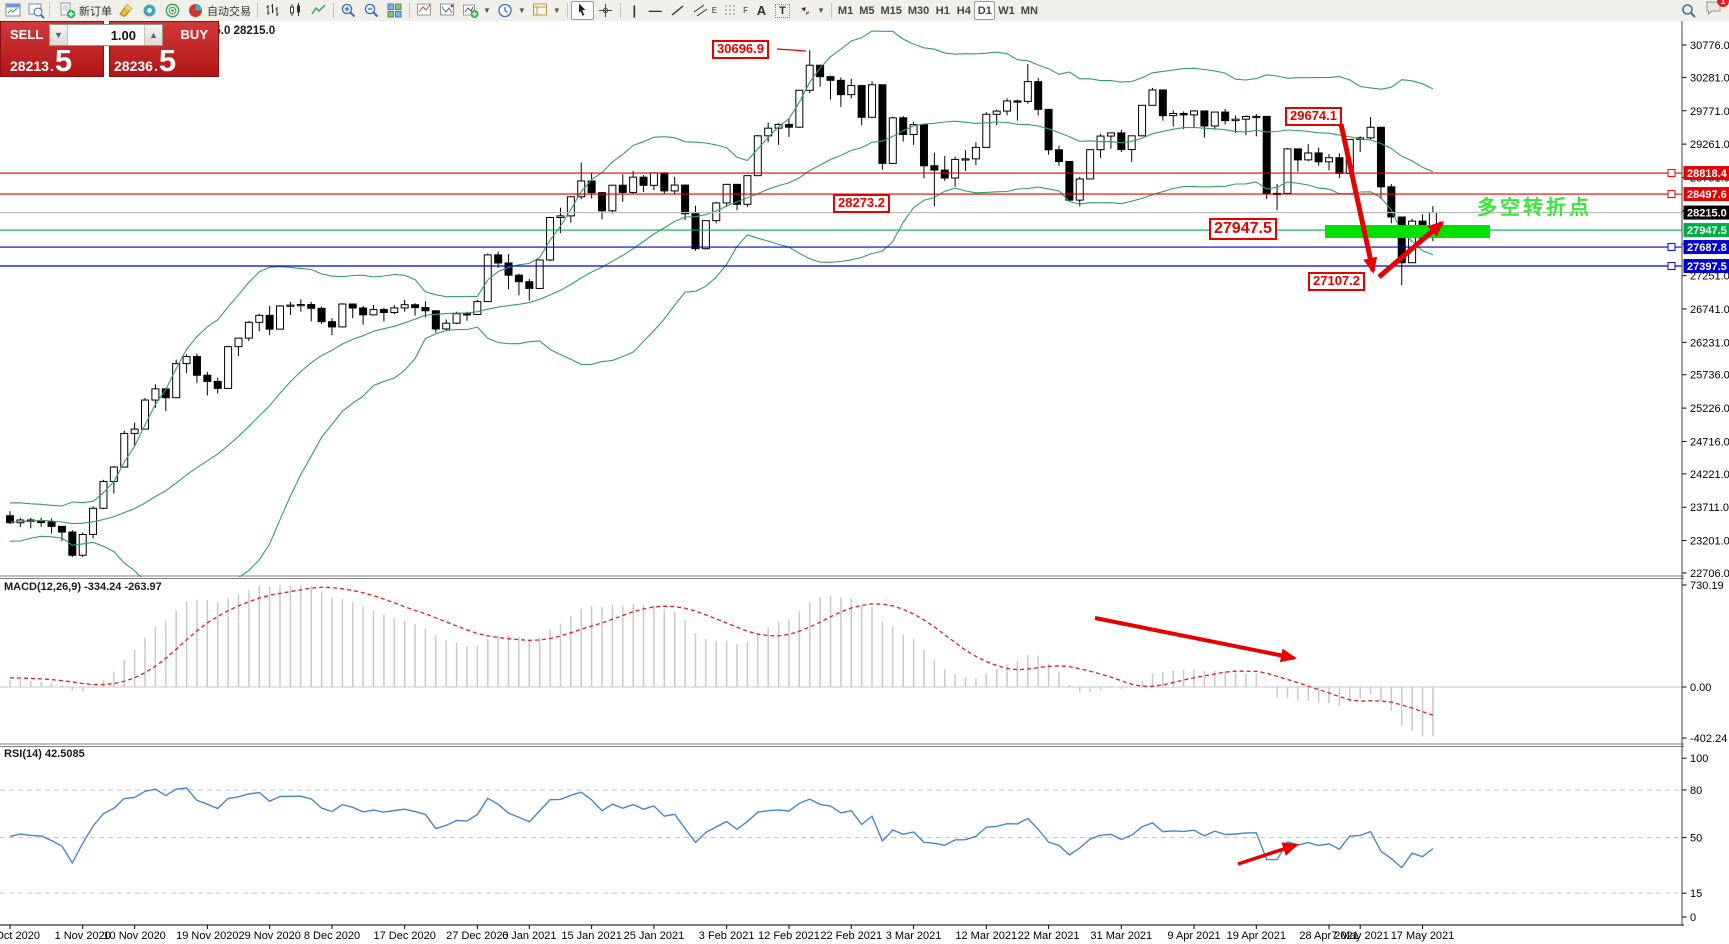 The width and height of the screenshot is (1729, 944). What do you see at coordinates (985, 10) in the screenshot?
I see `timeframe-button-d1: D1` at bounding box center [985, 10].